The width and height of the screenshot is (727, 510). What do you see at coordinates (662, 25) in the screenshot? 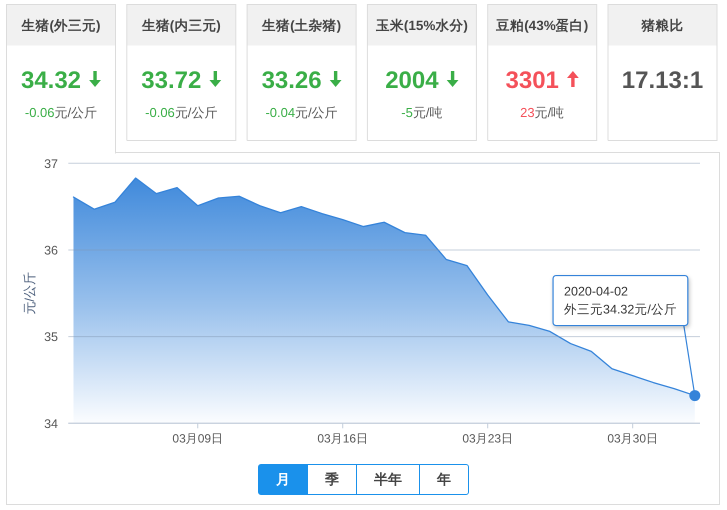
I see `text: 猪粮比` at bounding box center [662, 25].